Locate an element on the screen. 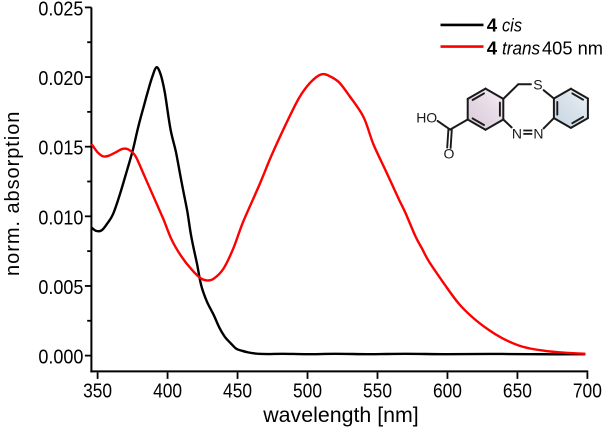 Image resolution: width=606 pixels, height=430 pixels. svg-text: 350 is located at coordinates (97, 392).